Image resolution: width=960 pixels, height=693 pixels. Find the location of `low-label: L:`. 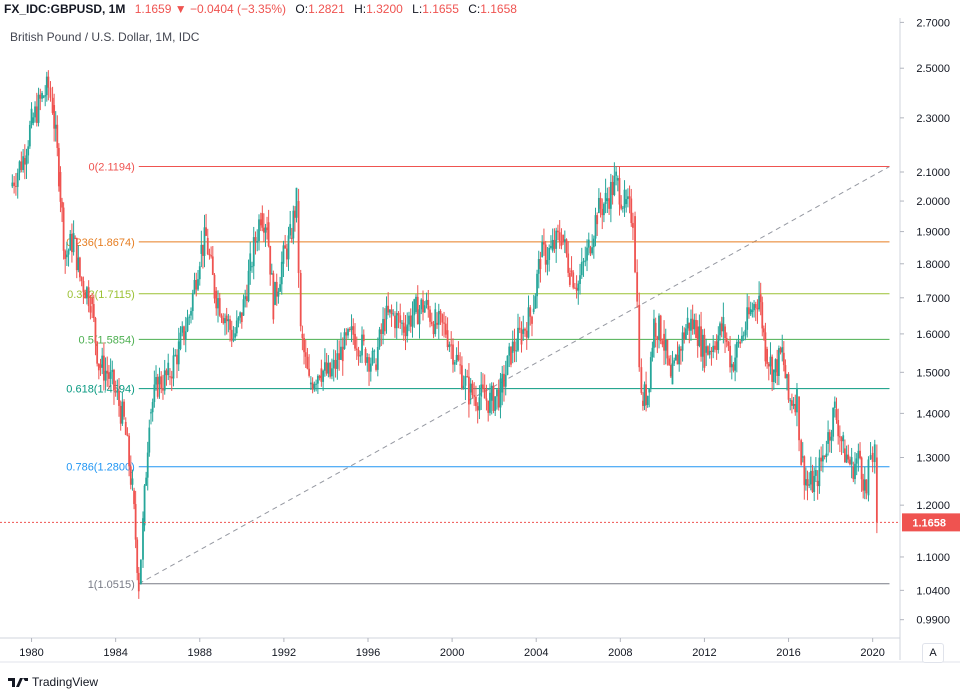

low-label: L: is located at coordinates (417, 9).